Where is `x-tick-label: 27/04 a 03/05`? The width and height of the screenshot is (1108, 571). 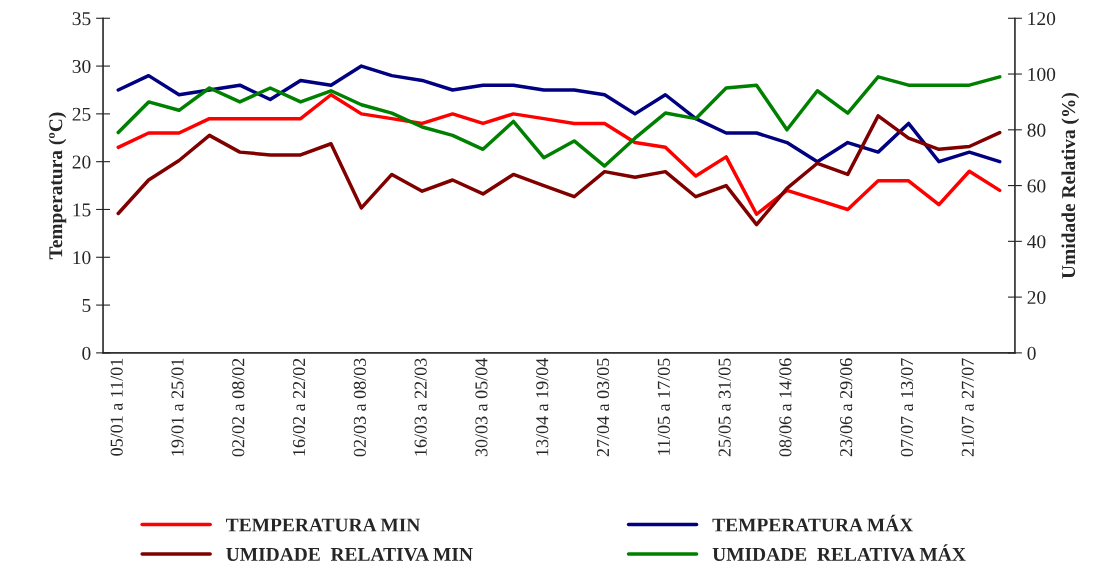 x-tick-label: 27/04 a 03/05 is located at coordinates (603, 407).